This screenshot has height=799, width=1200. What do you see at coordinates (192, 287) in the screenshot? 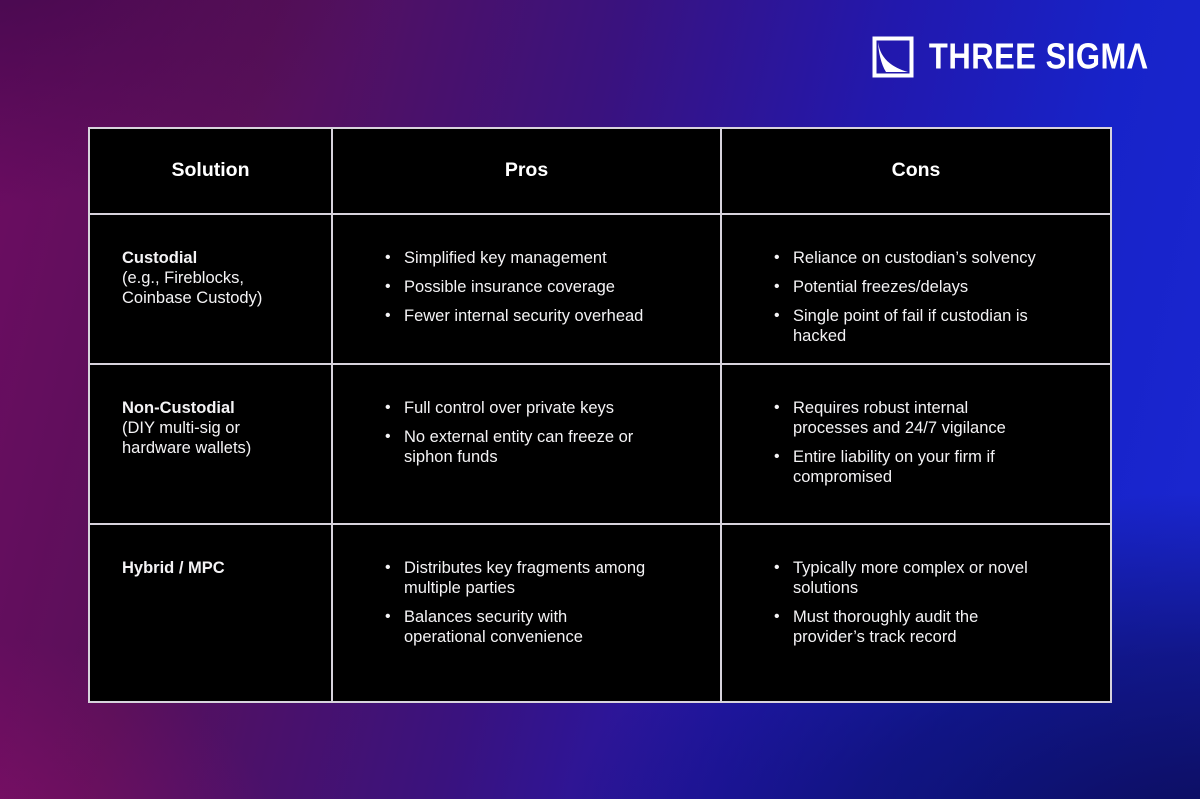
I see `solution-subtitle: (e.g., Fireblocks, Coinbase Custody)` at bounding box center [192, 287].